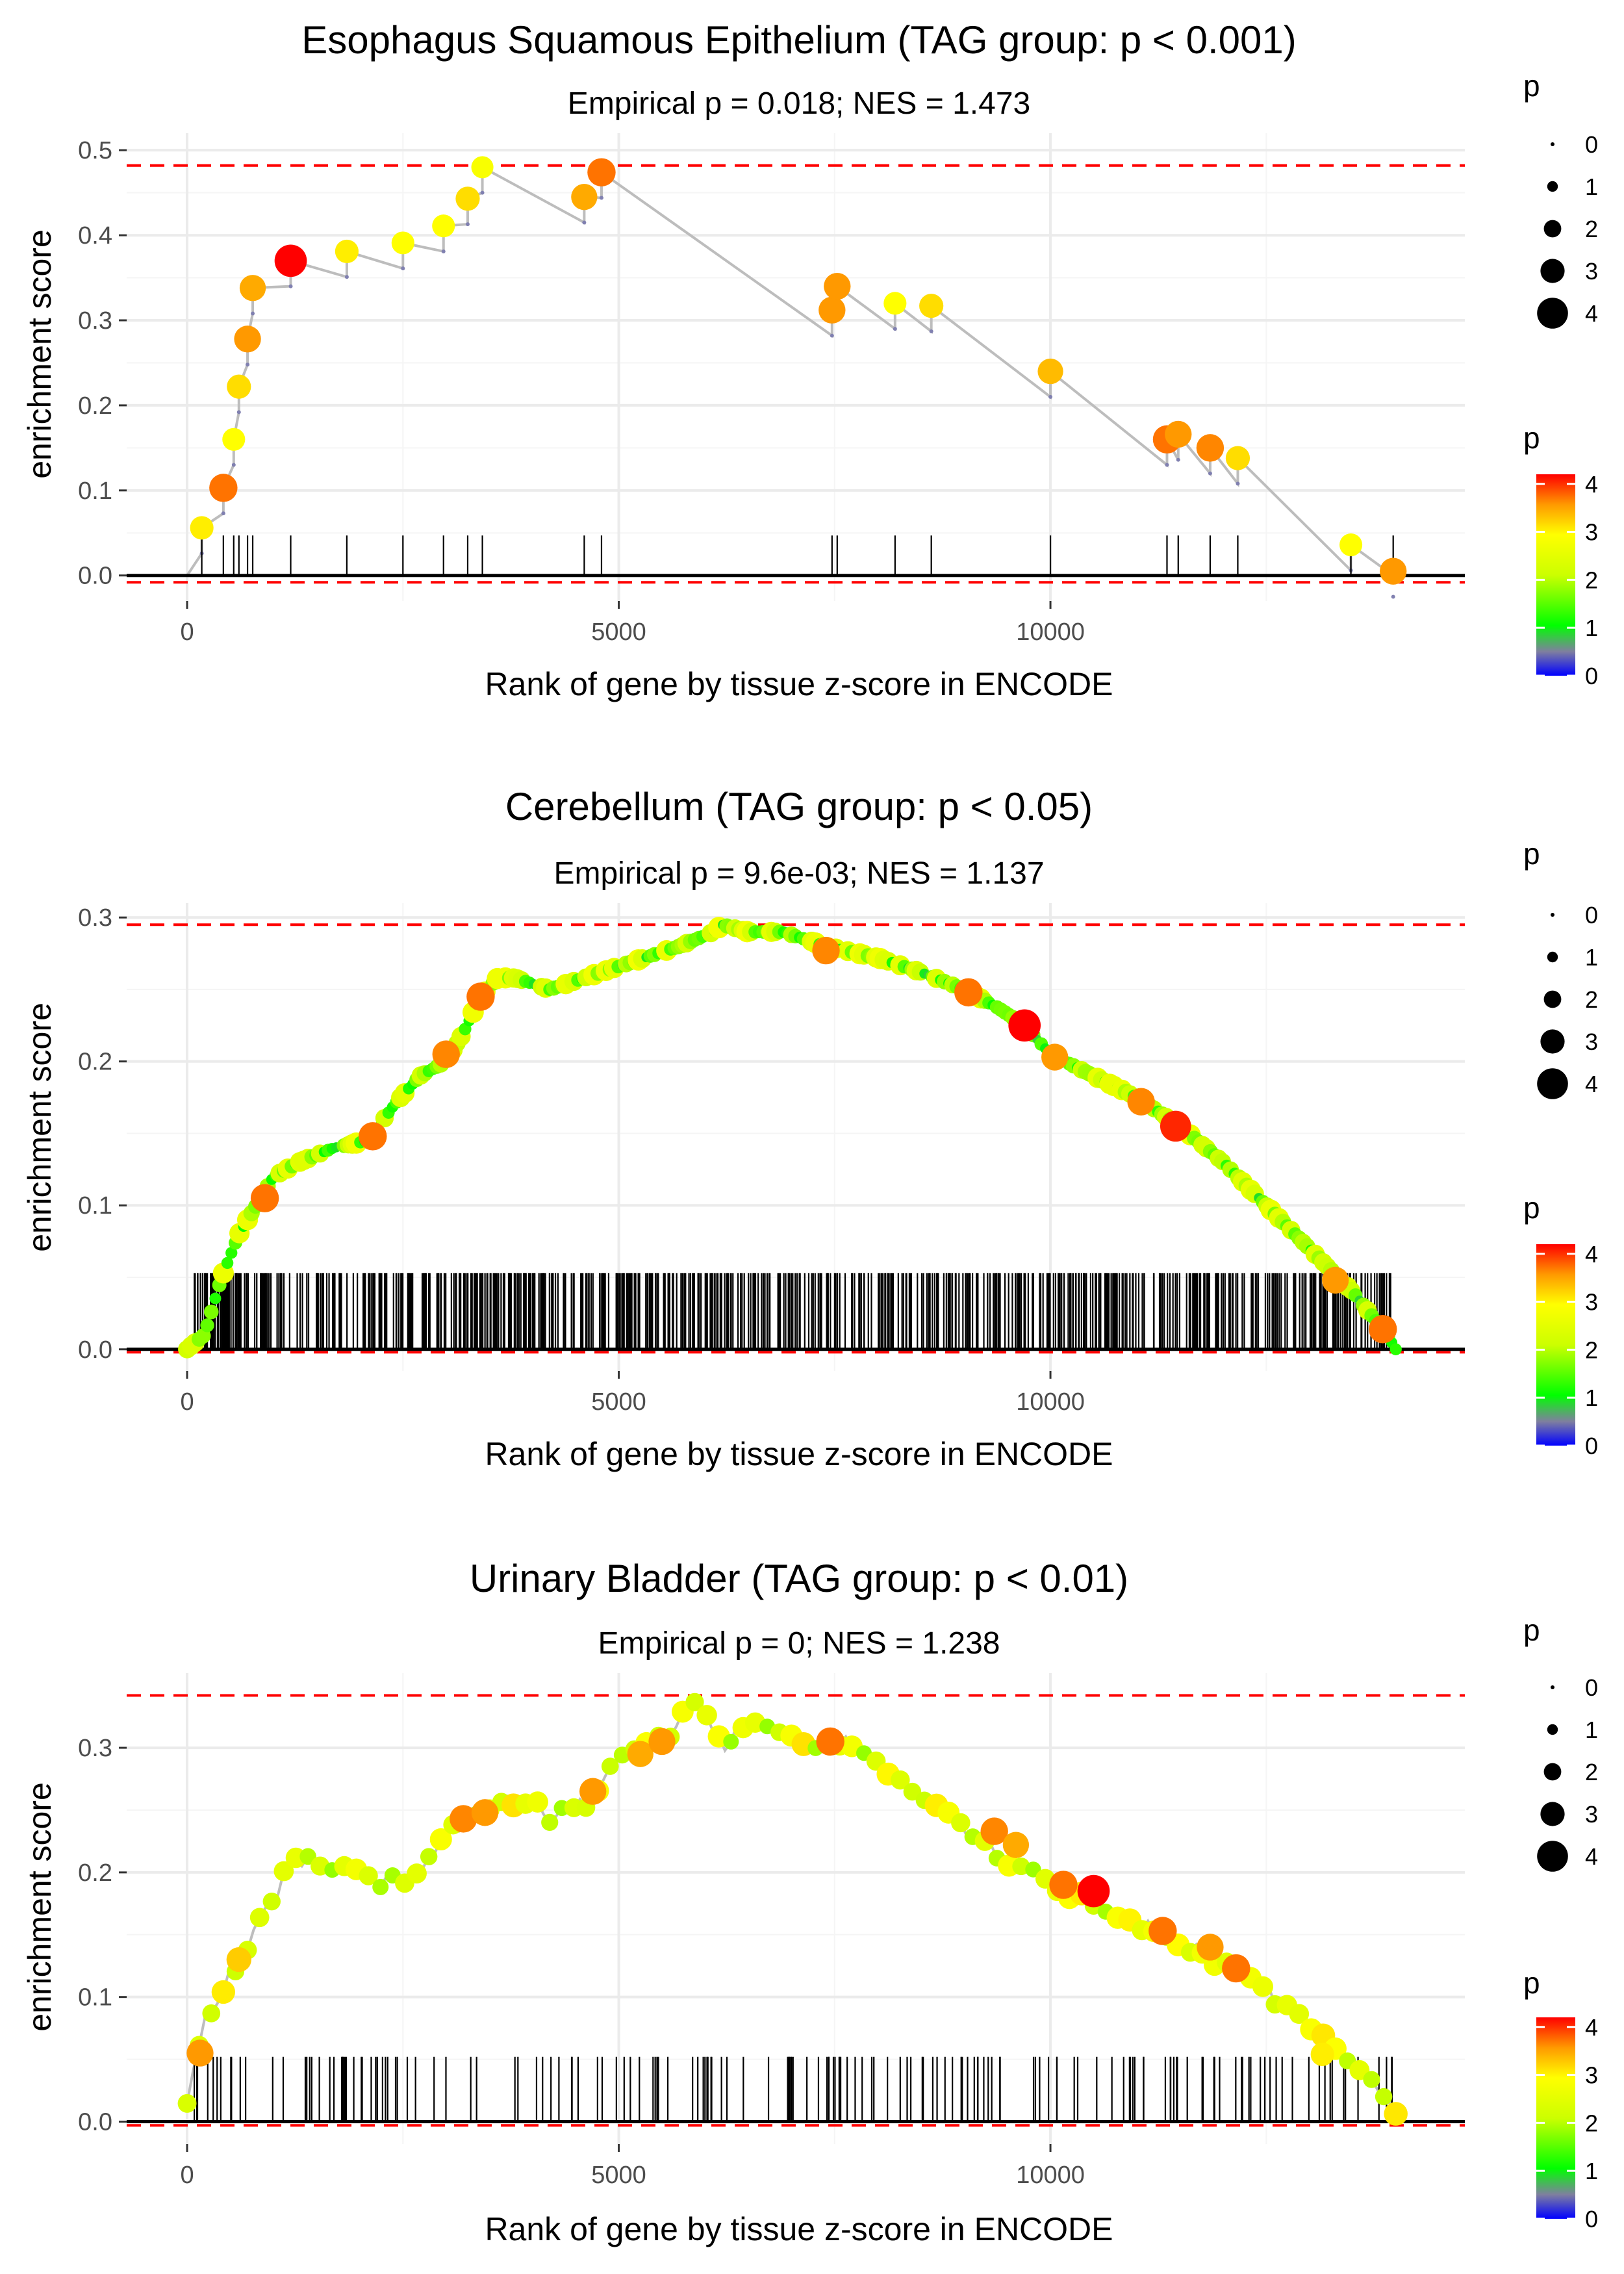 Image resolution: width=1624 pixels, height=2274 pixels. I want to click on size-legend-label: 3, so click(1591, 271).